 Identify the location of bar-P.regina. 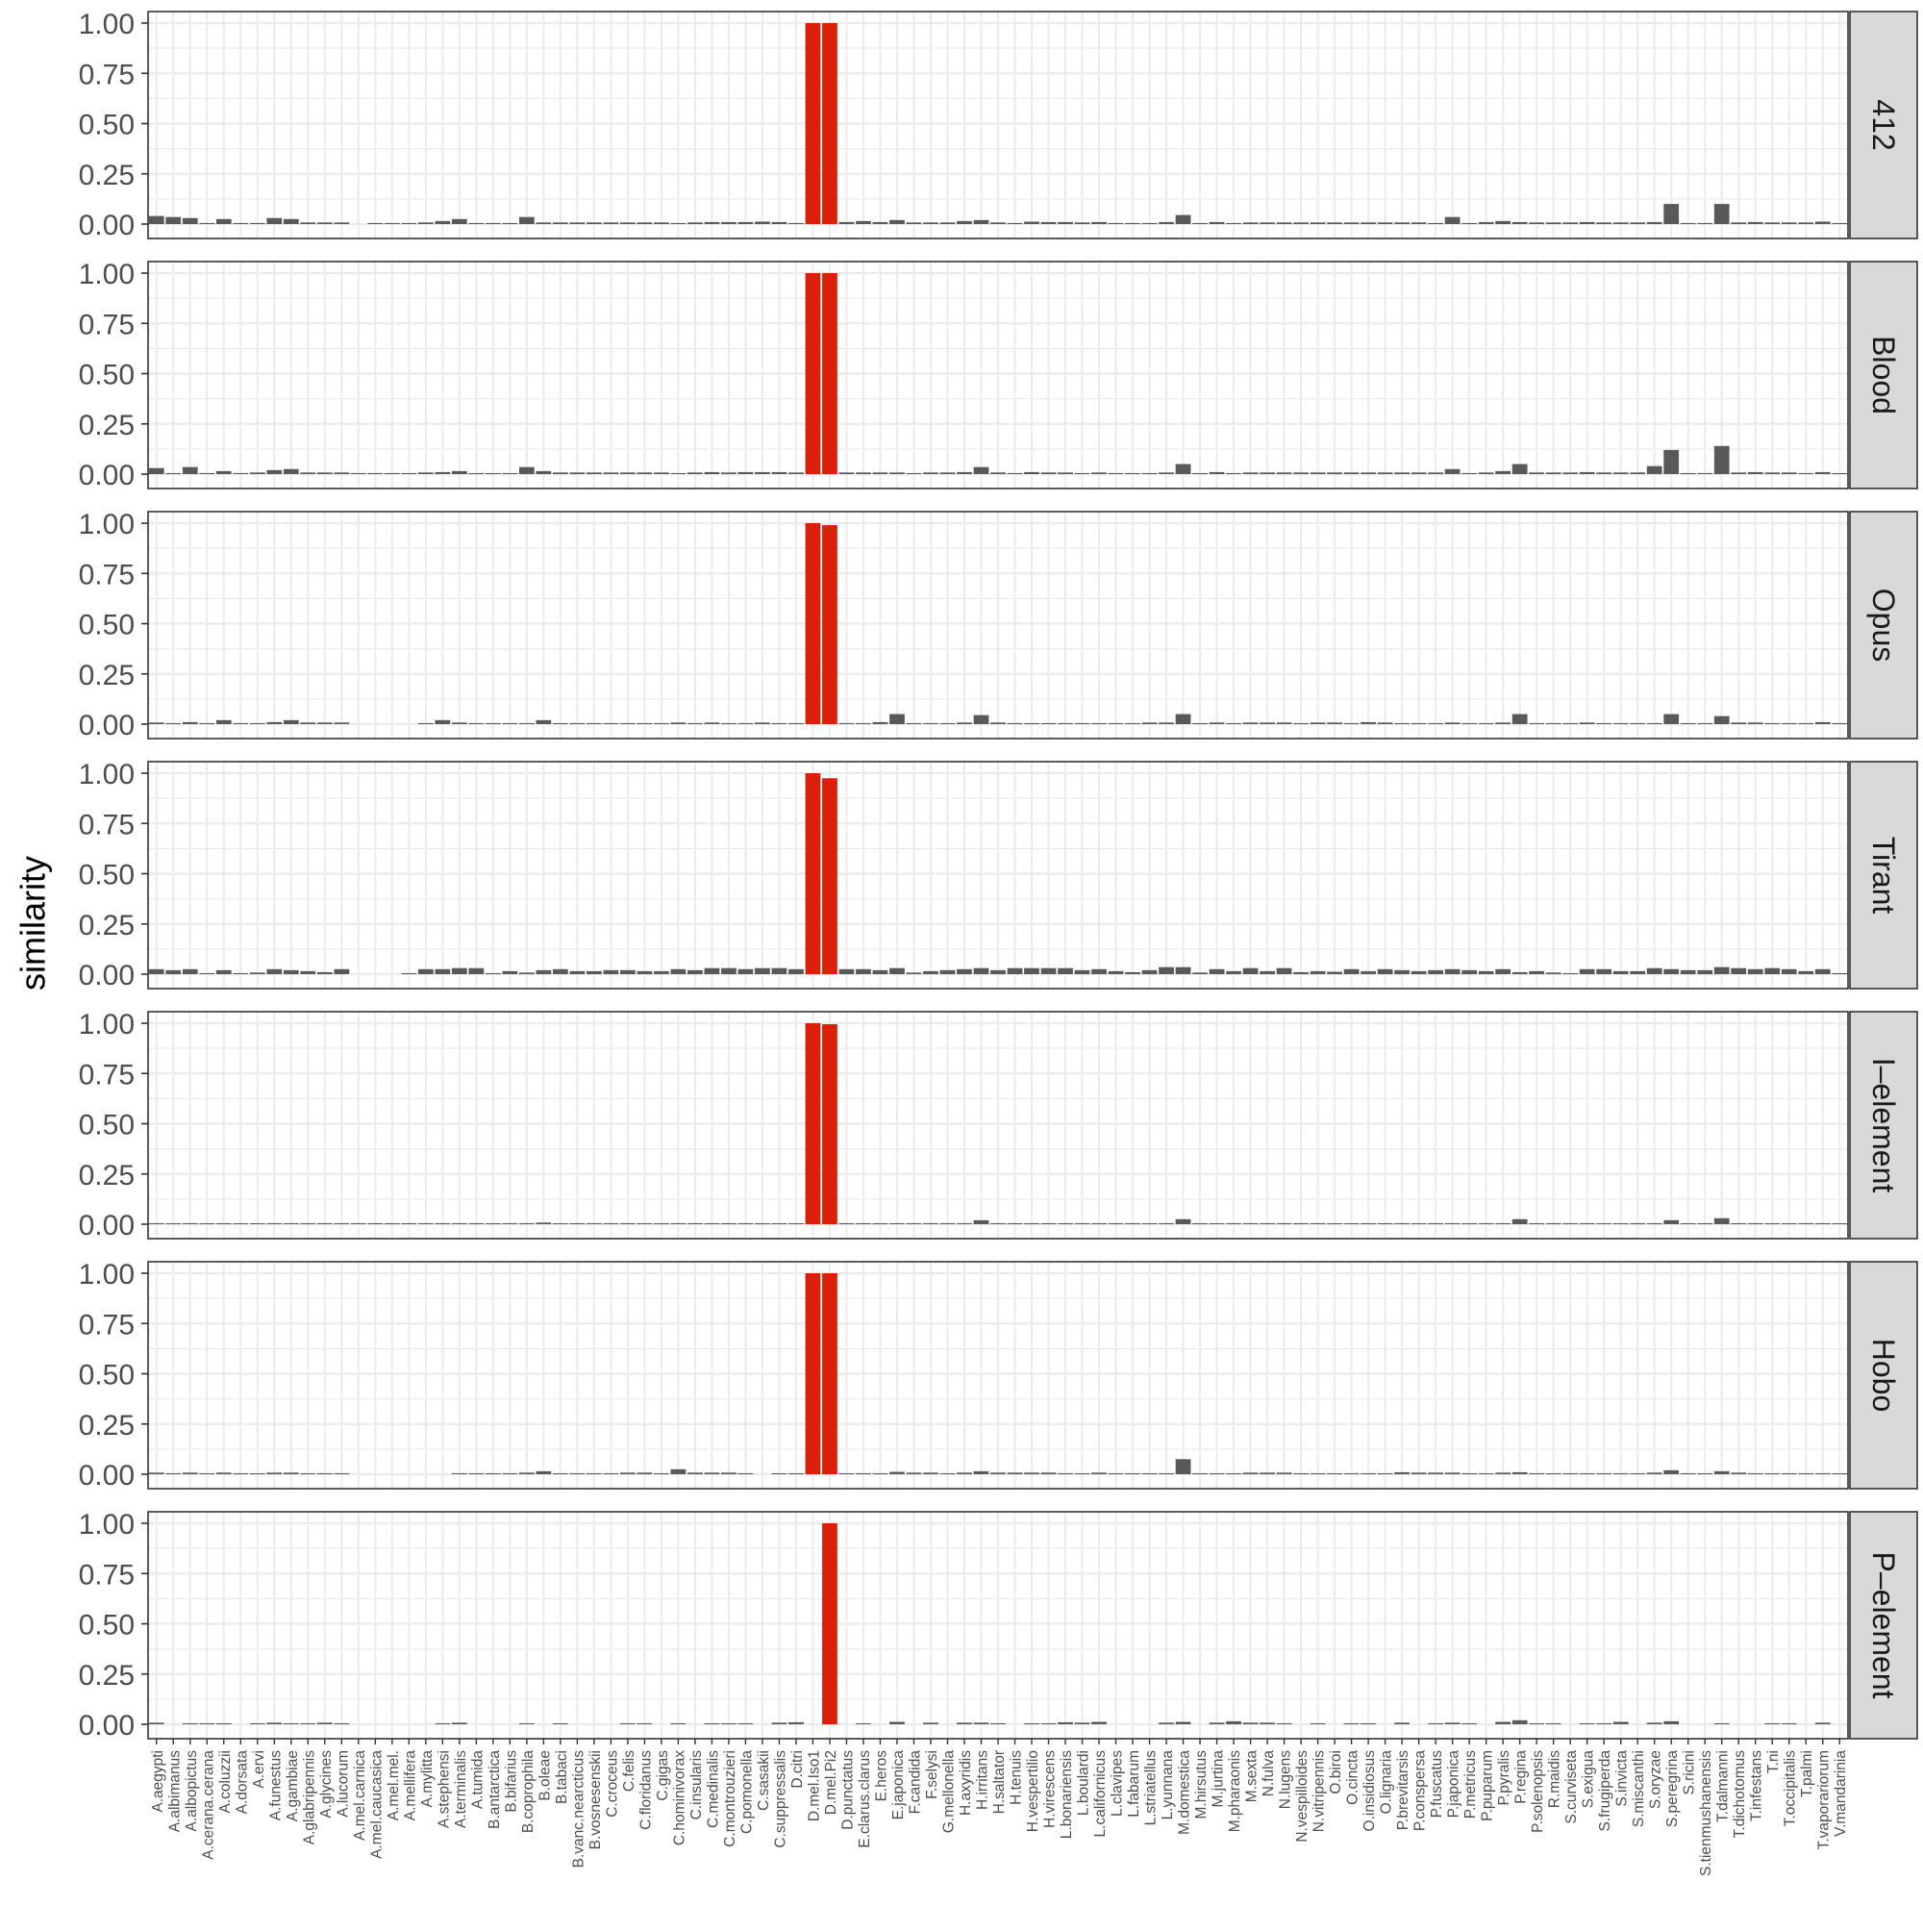
(1520, 972).